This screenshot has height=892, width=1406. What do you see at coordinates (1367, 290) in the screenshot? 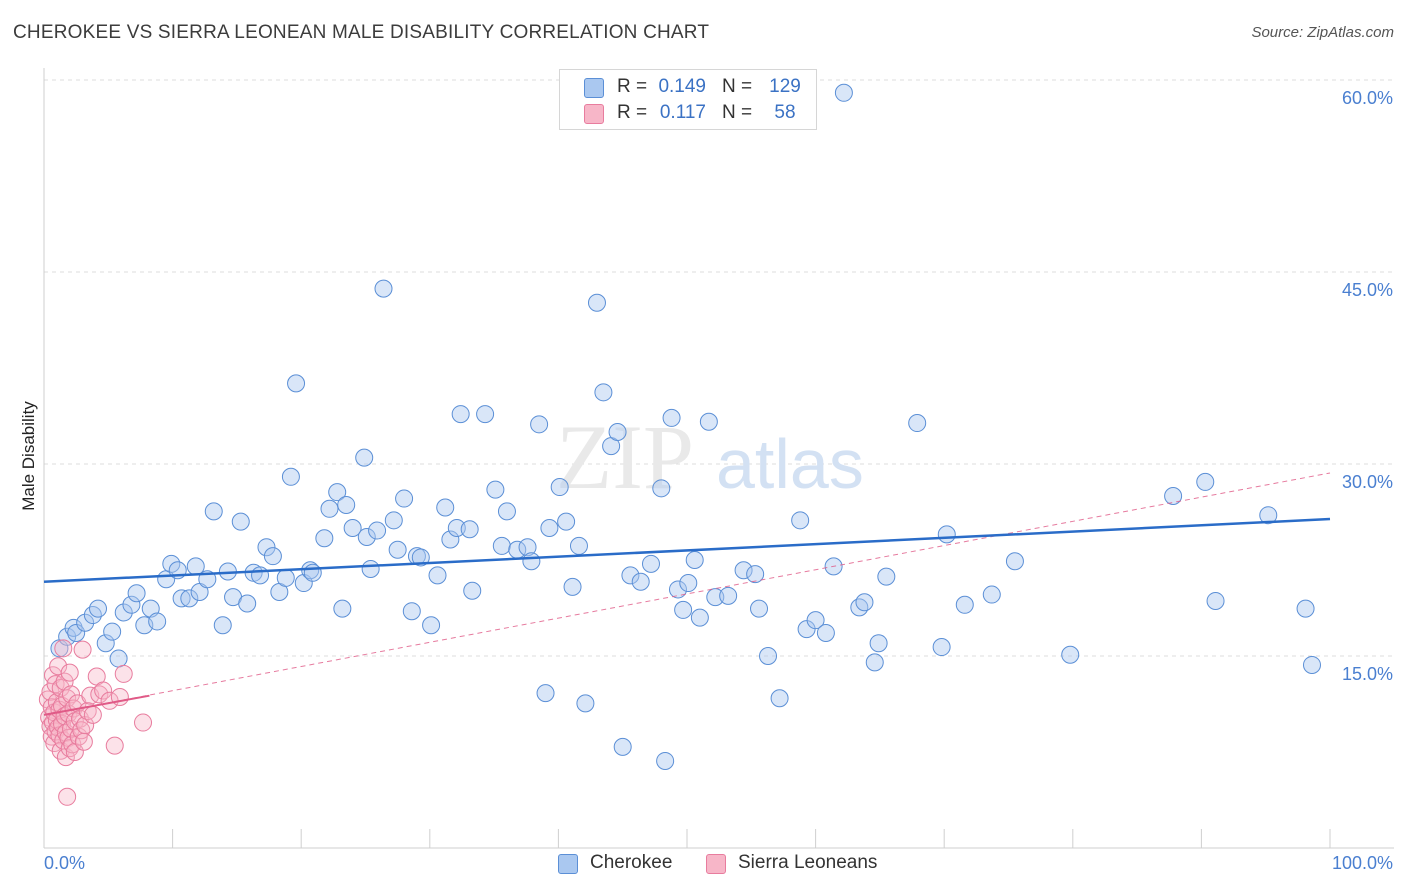
I see `y-tick-label: 45.0%` at bounding box center [1367, 290].